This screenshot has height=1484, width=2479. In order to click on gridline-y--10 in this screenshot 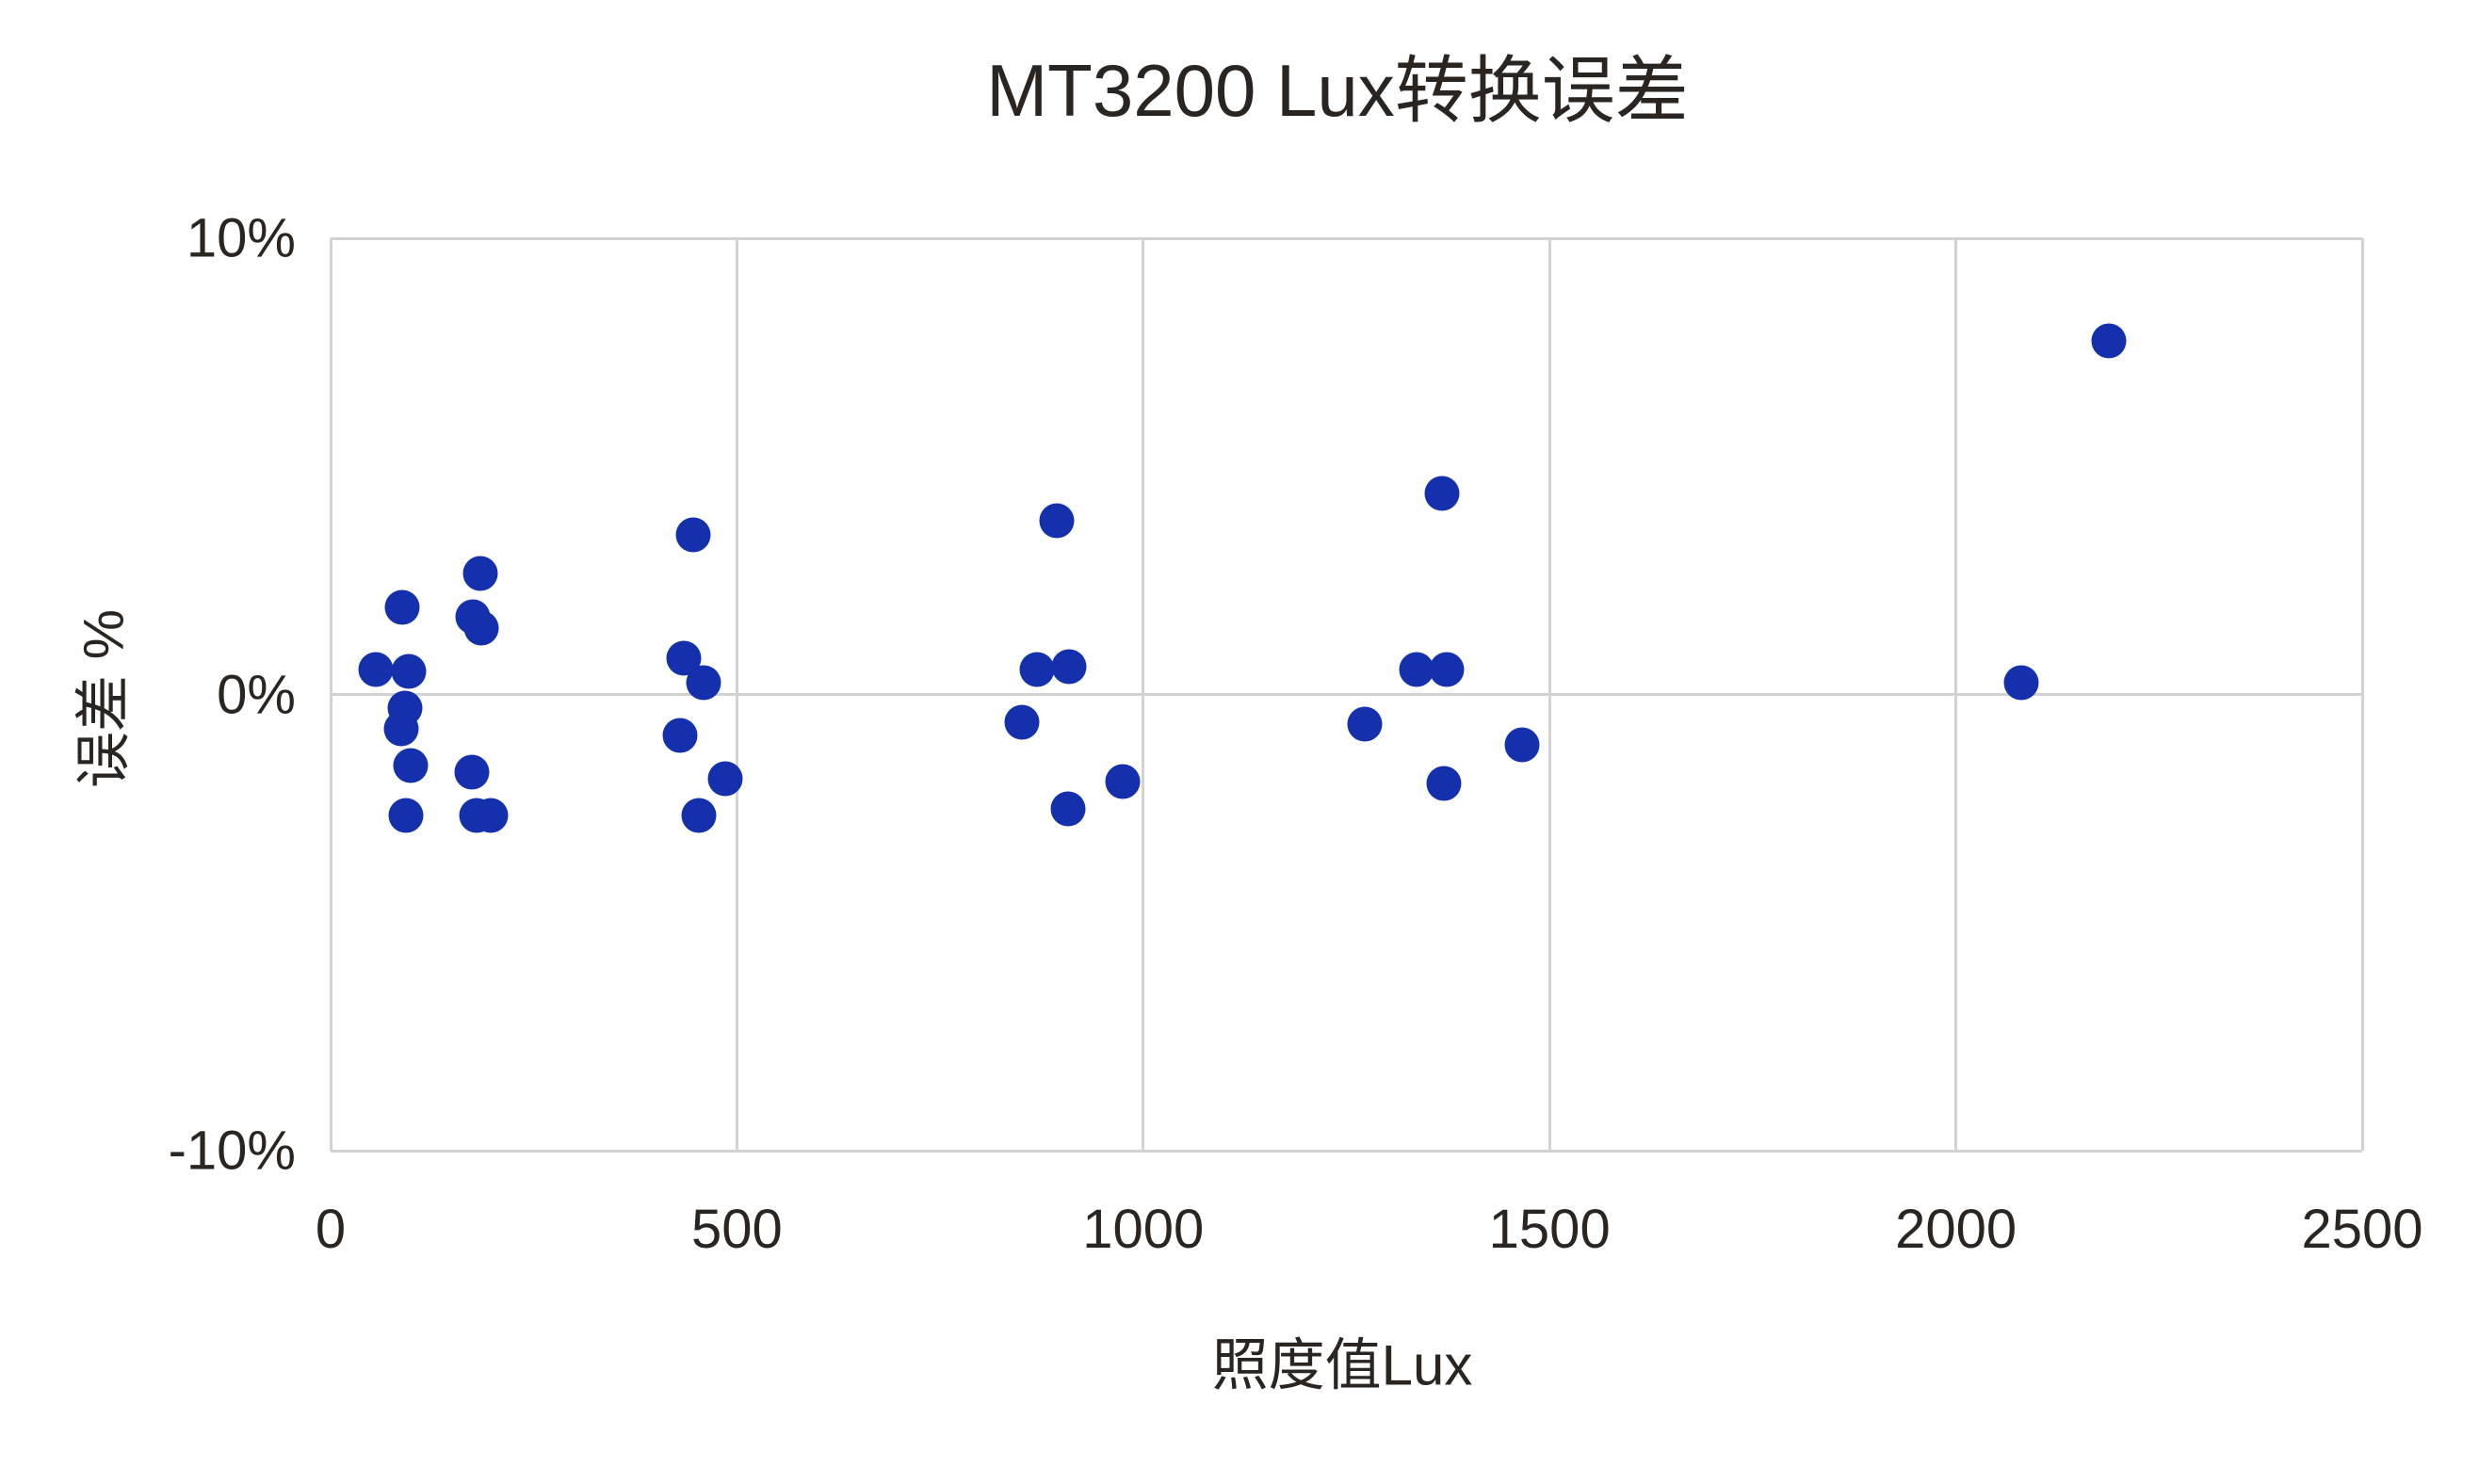, I will do `click(1346, 1151)`.